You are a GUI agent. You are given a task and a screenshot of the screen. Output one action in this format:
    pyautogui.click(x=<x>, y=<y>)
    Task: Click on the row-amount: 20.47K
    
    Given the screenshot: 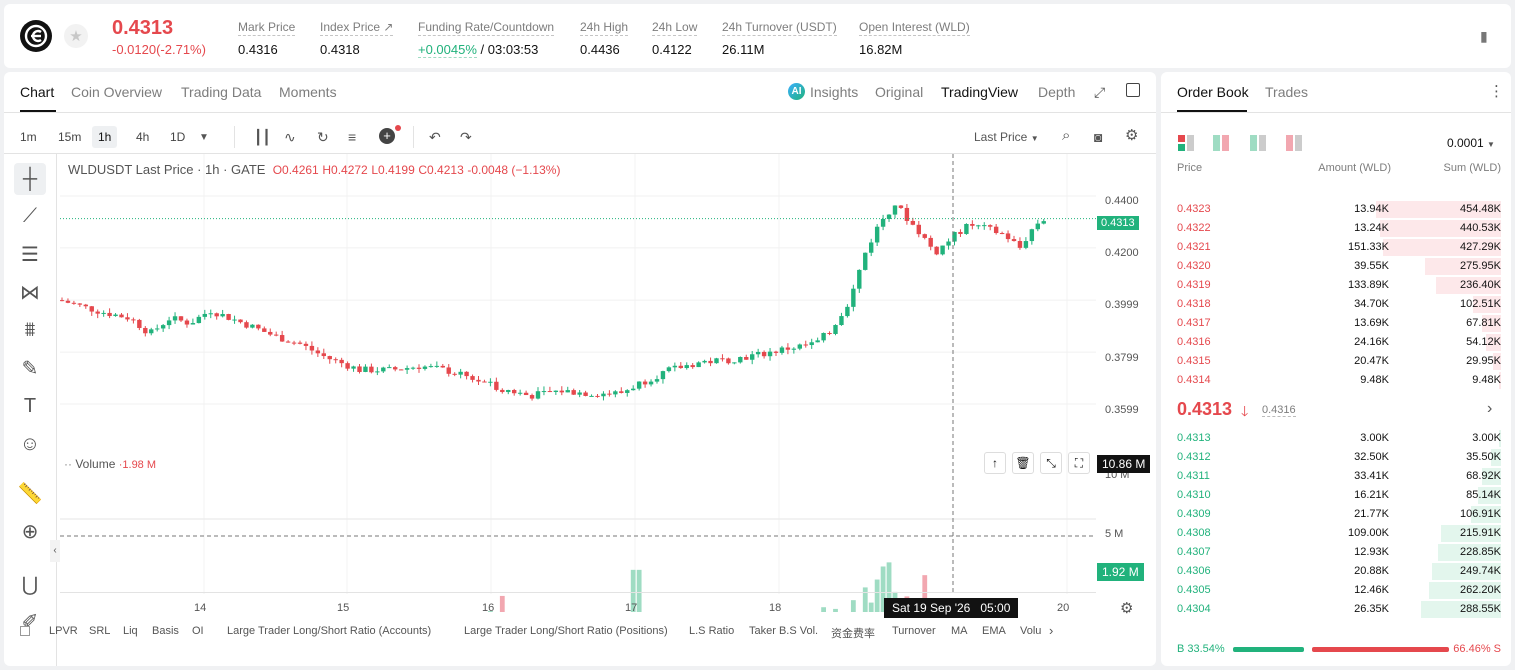 What is the action you would take?
    pyautogui.click(x=1371, y=361)
    